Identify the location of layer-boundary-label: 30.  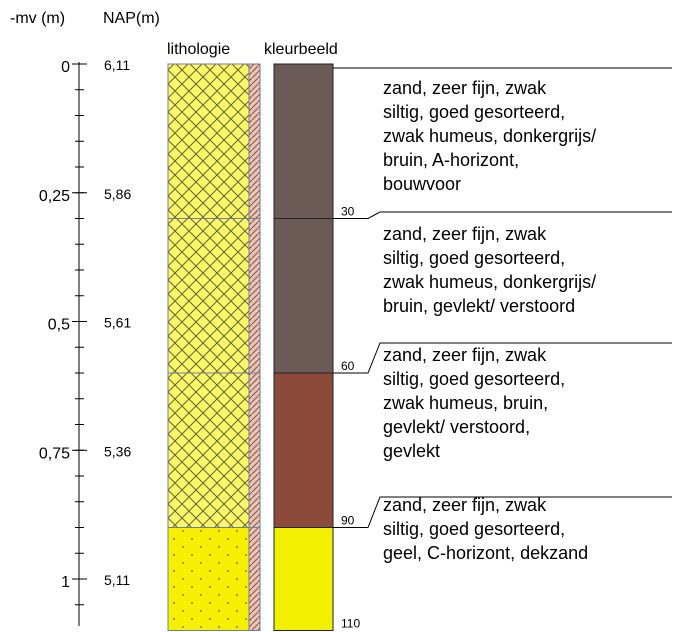
(348, 212).